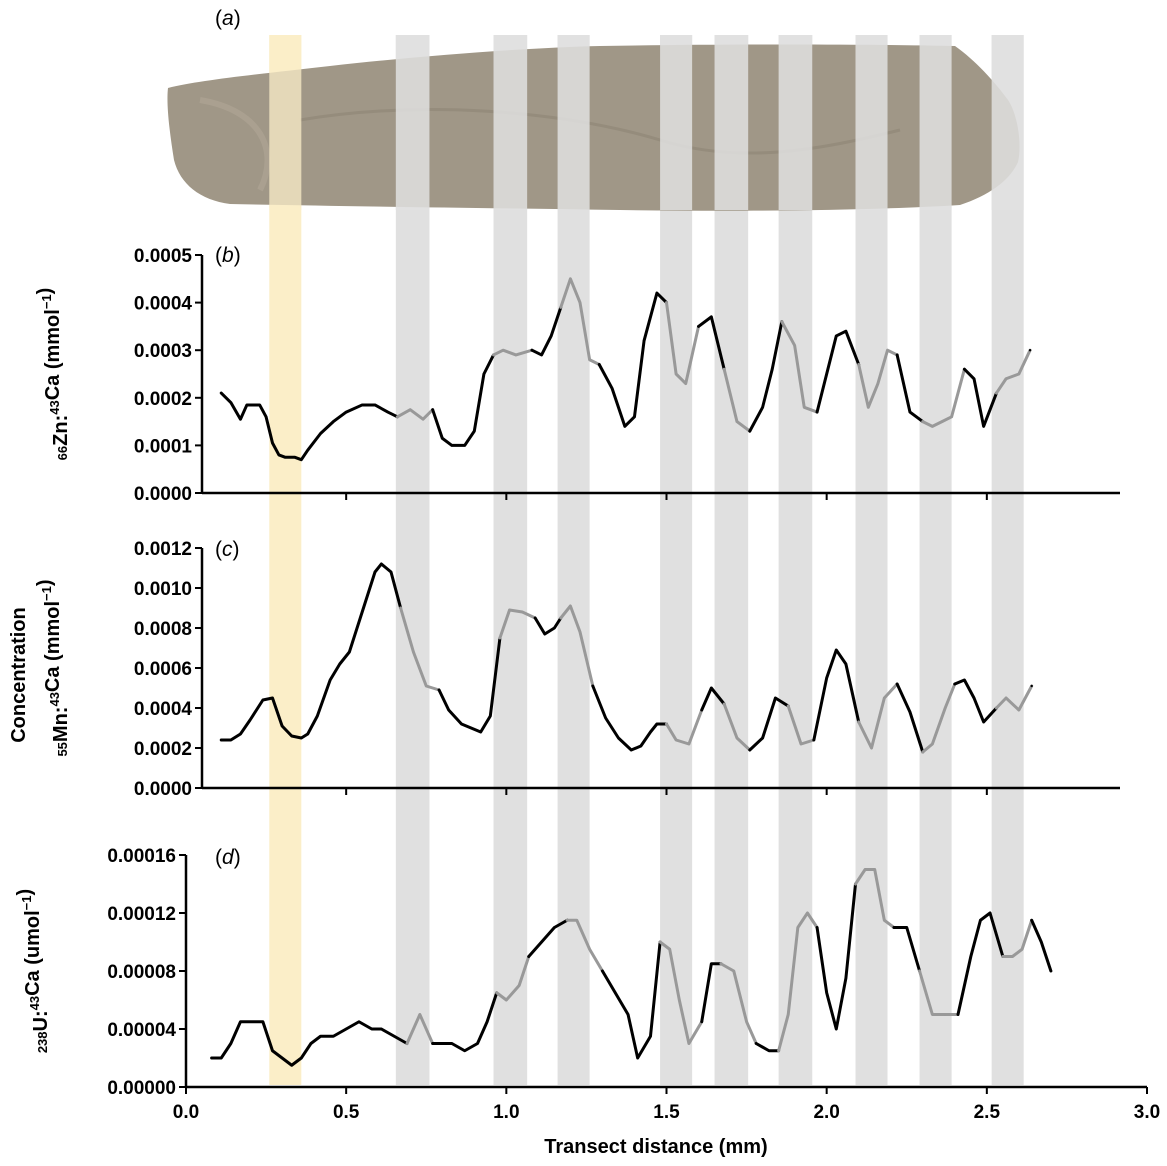  What do you see at coordinates (163, 351) in the screenshot?
I see `y-tick-label-b: 0.0003` at bounding box center [163, 351].